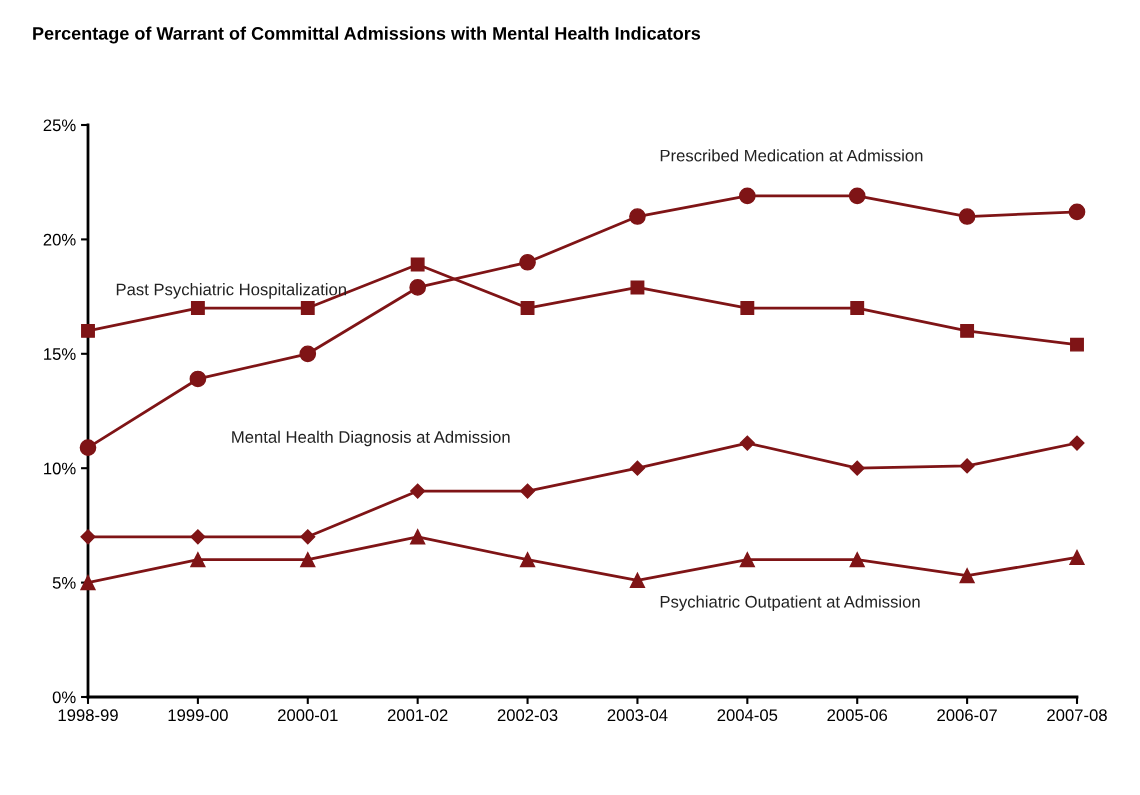 This screenshot has width=1140, height=795. Describe the element at coordinates (367, 35) in the screenshot. I see `chart-title: Percentage of Warrant of Committal Admissions with Mental Health Indicators` at that location.